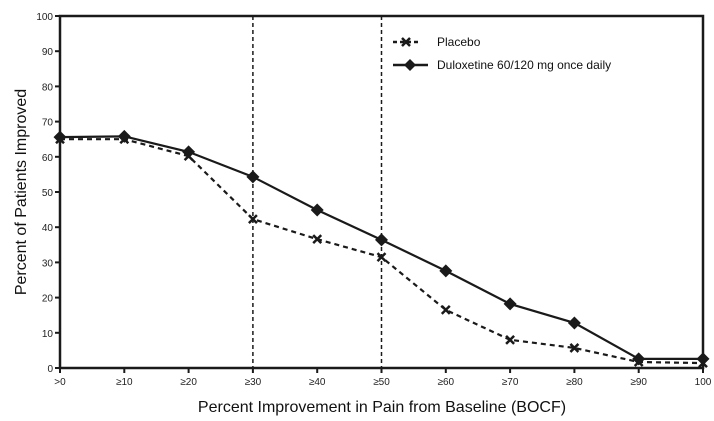 The image size is (714, 421). I want to click on x-tick-label: ≥70, so click(510, 382).